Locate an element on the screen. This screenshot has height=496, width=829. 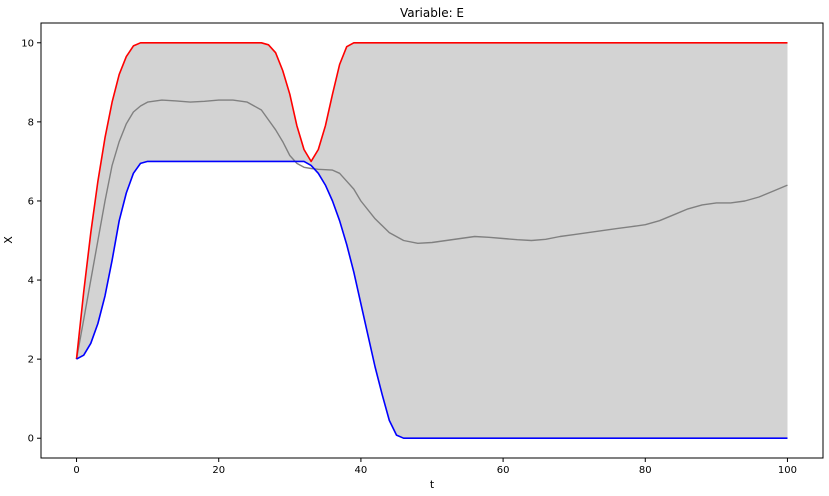
x-tick-label: 60 is located at coordinates (503, 470).